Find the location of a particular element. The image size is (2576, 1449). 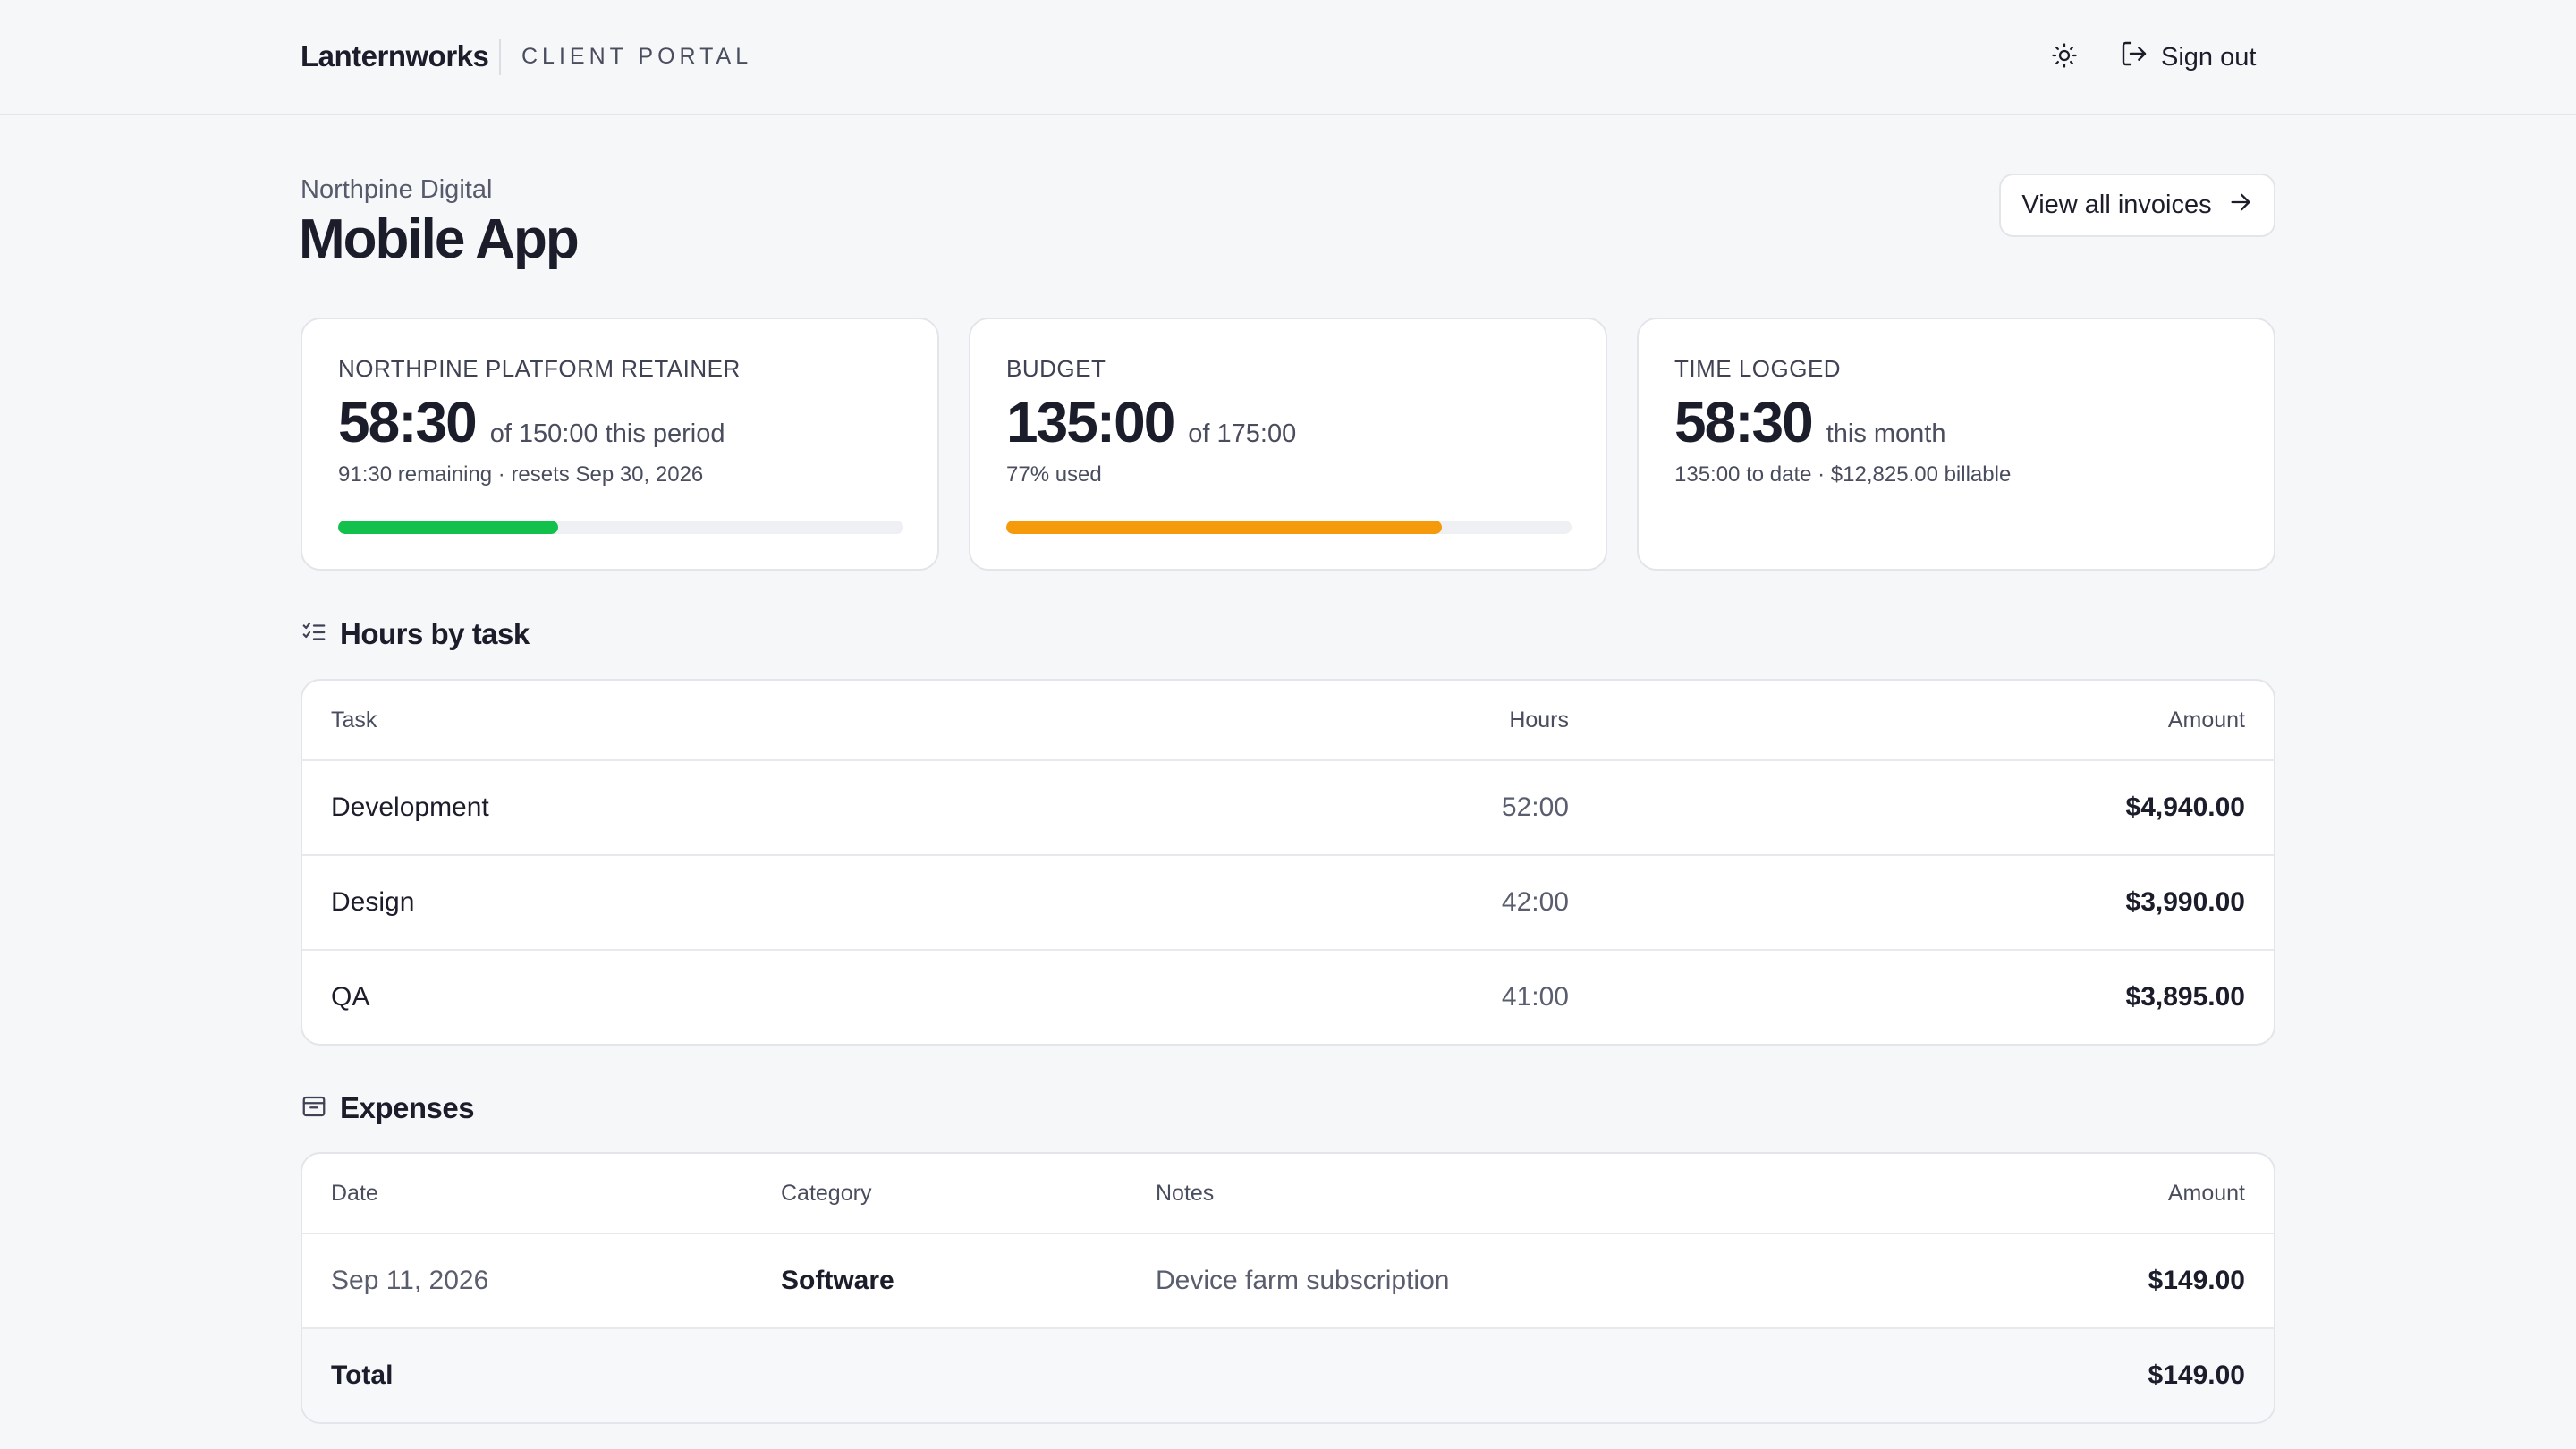

sign-out-button: Sign out is located at coordinates (2188, 57).